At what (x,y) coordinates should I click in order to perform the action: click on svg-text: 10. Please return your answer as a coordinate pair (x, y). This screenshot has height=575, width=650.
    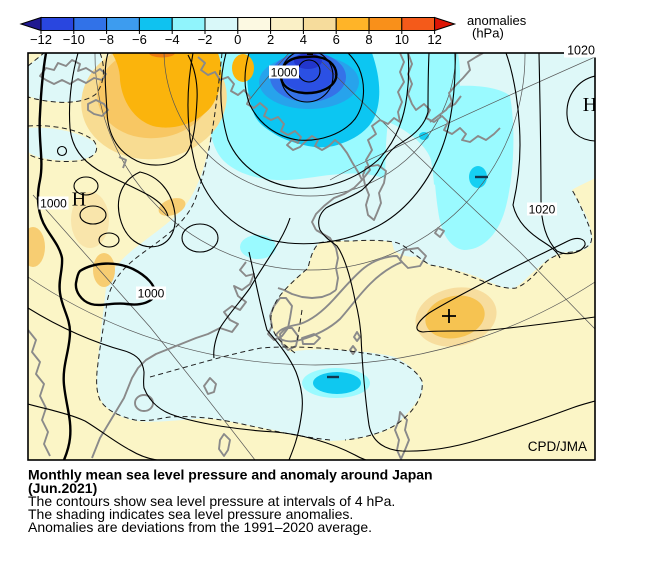
    Looking at the image, I should click on (402, 39).